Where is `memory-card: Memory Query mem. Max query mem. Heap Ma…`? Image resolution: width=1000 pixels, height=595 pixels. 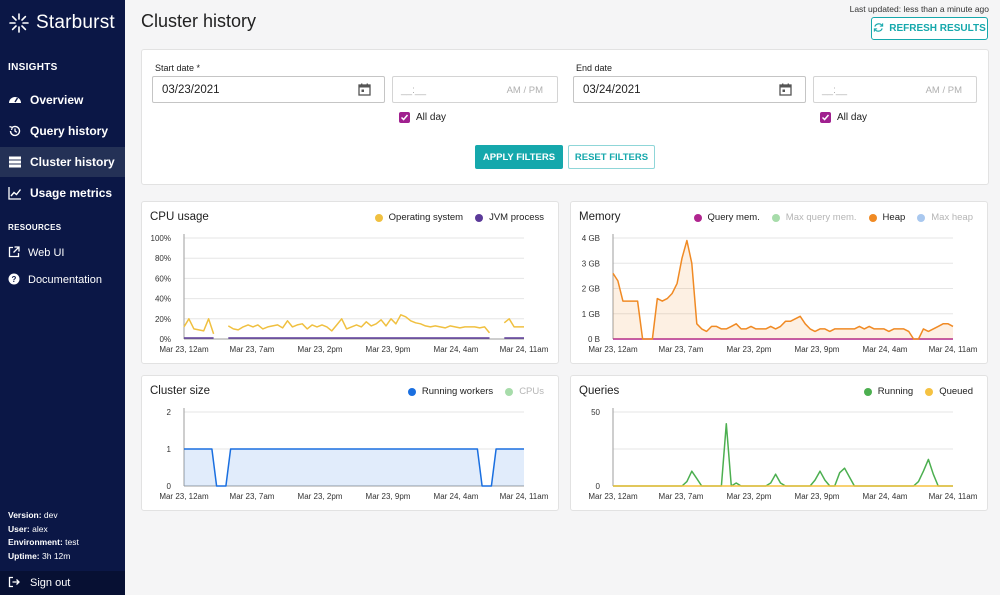 memory-card: Memory Query mem. Max query mem. Heap Ma… is located at coordinates (779, 282).